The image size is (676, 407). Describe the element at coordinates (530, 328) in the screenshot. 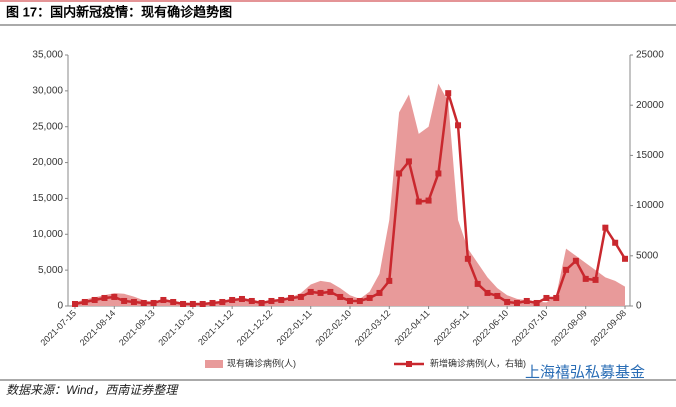

I see `x-tick-label: 2022-07-10` at that location.